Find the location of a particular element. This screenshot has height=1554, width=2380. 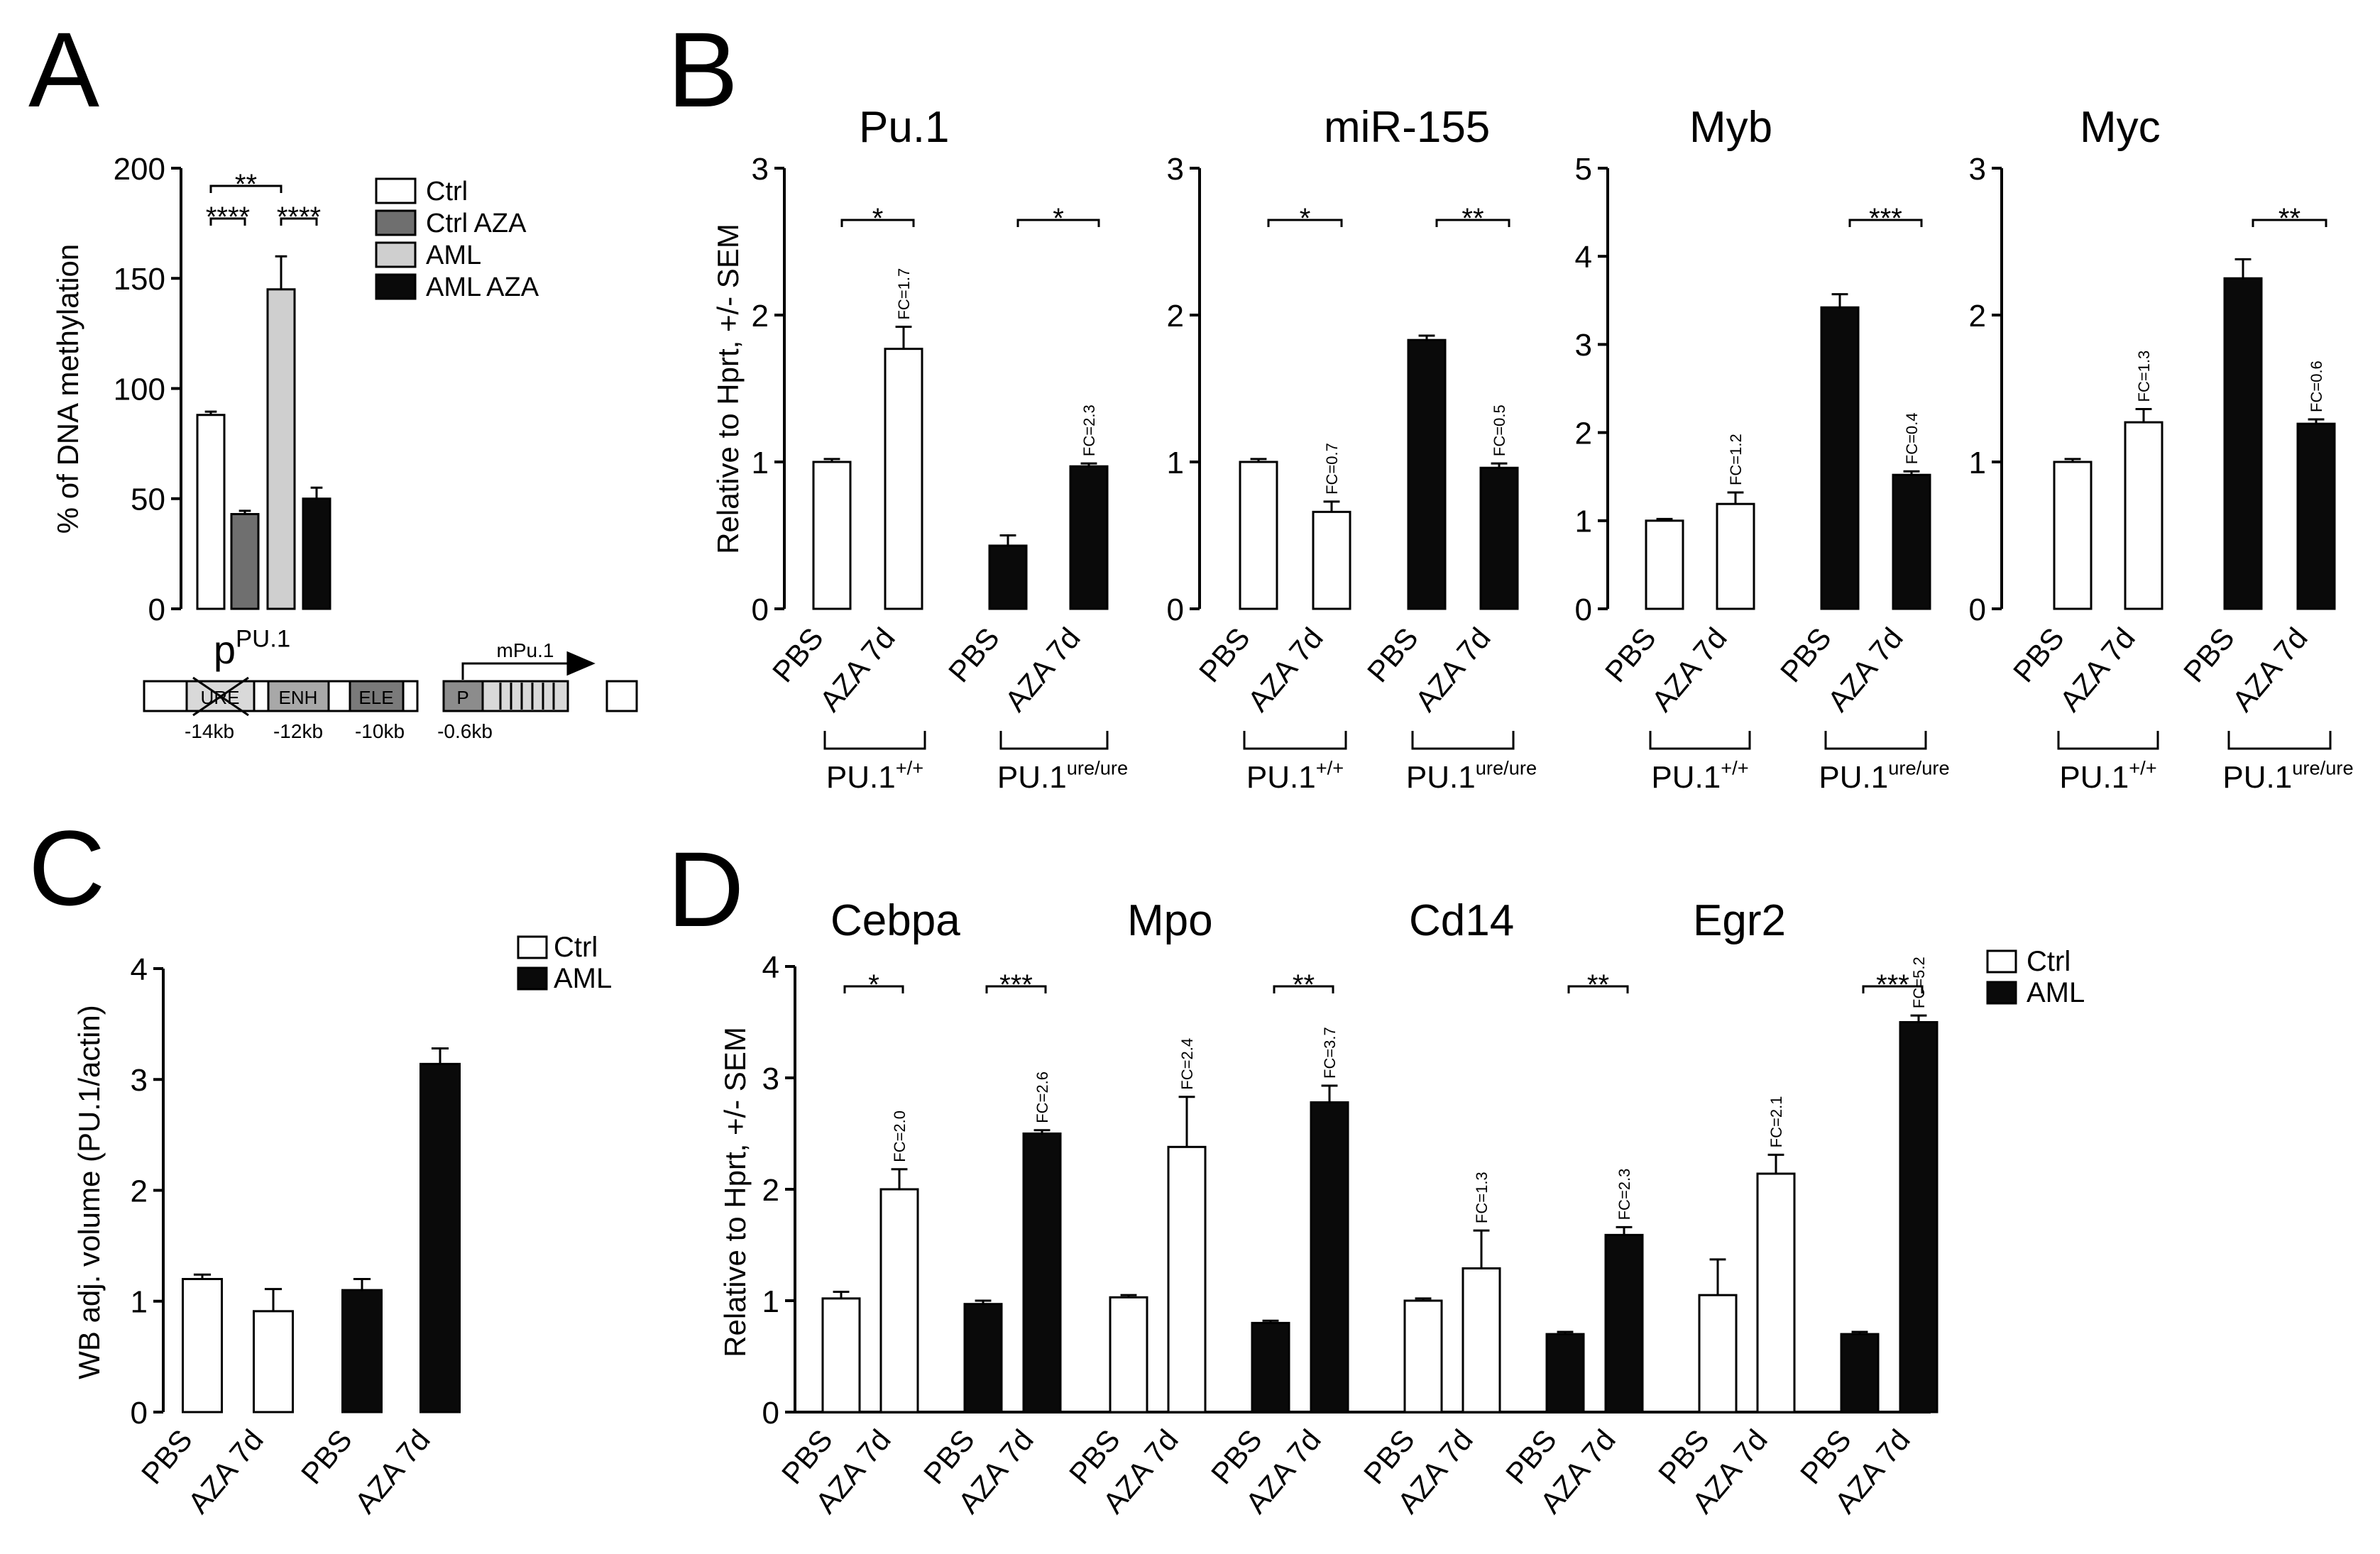

element-label-p: P is located at coordinates (462, 697).